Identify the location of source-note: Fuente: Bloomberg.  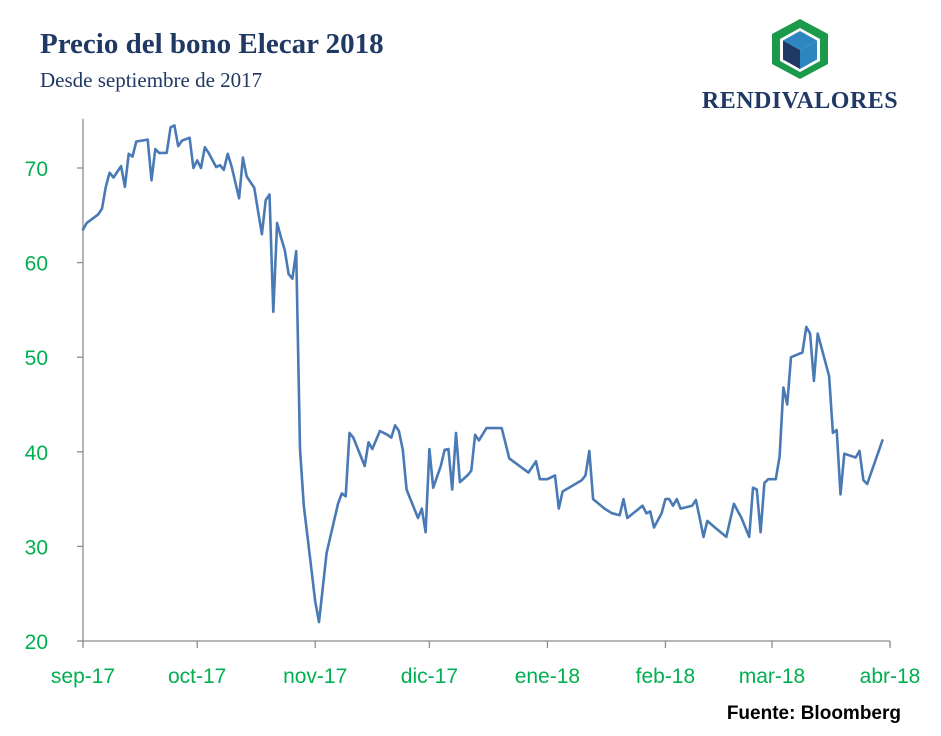
(813, 713).